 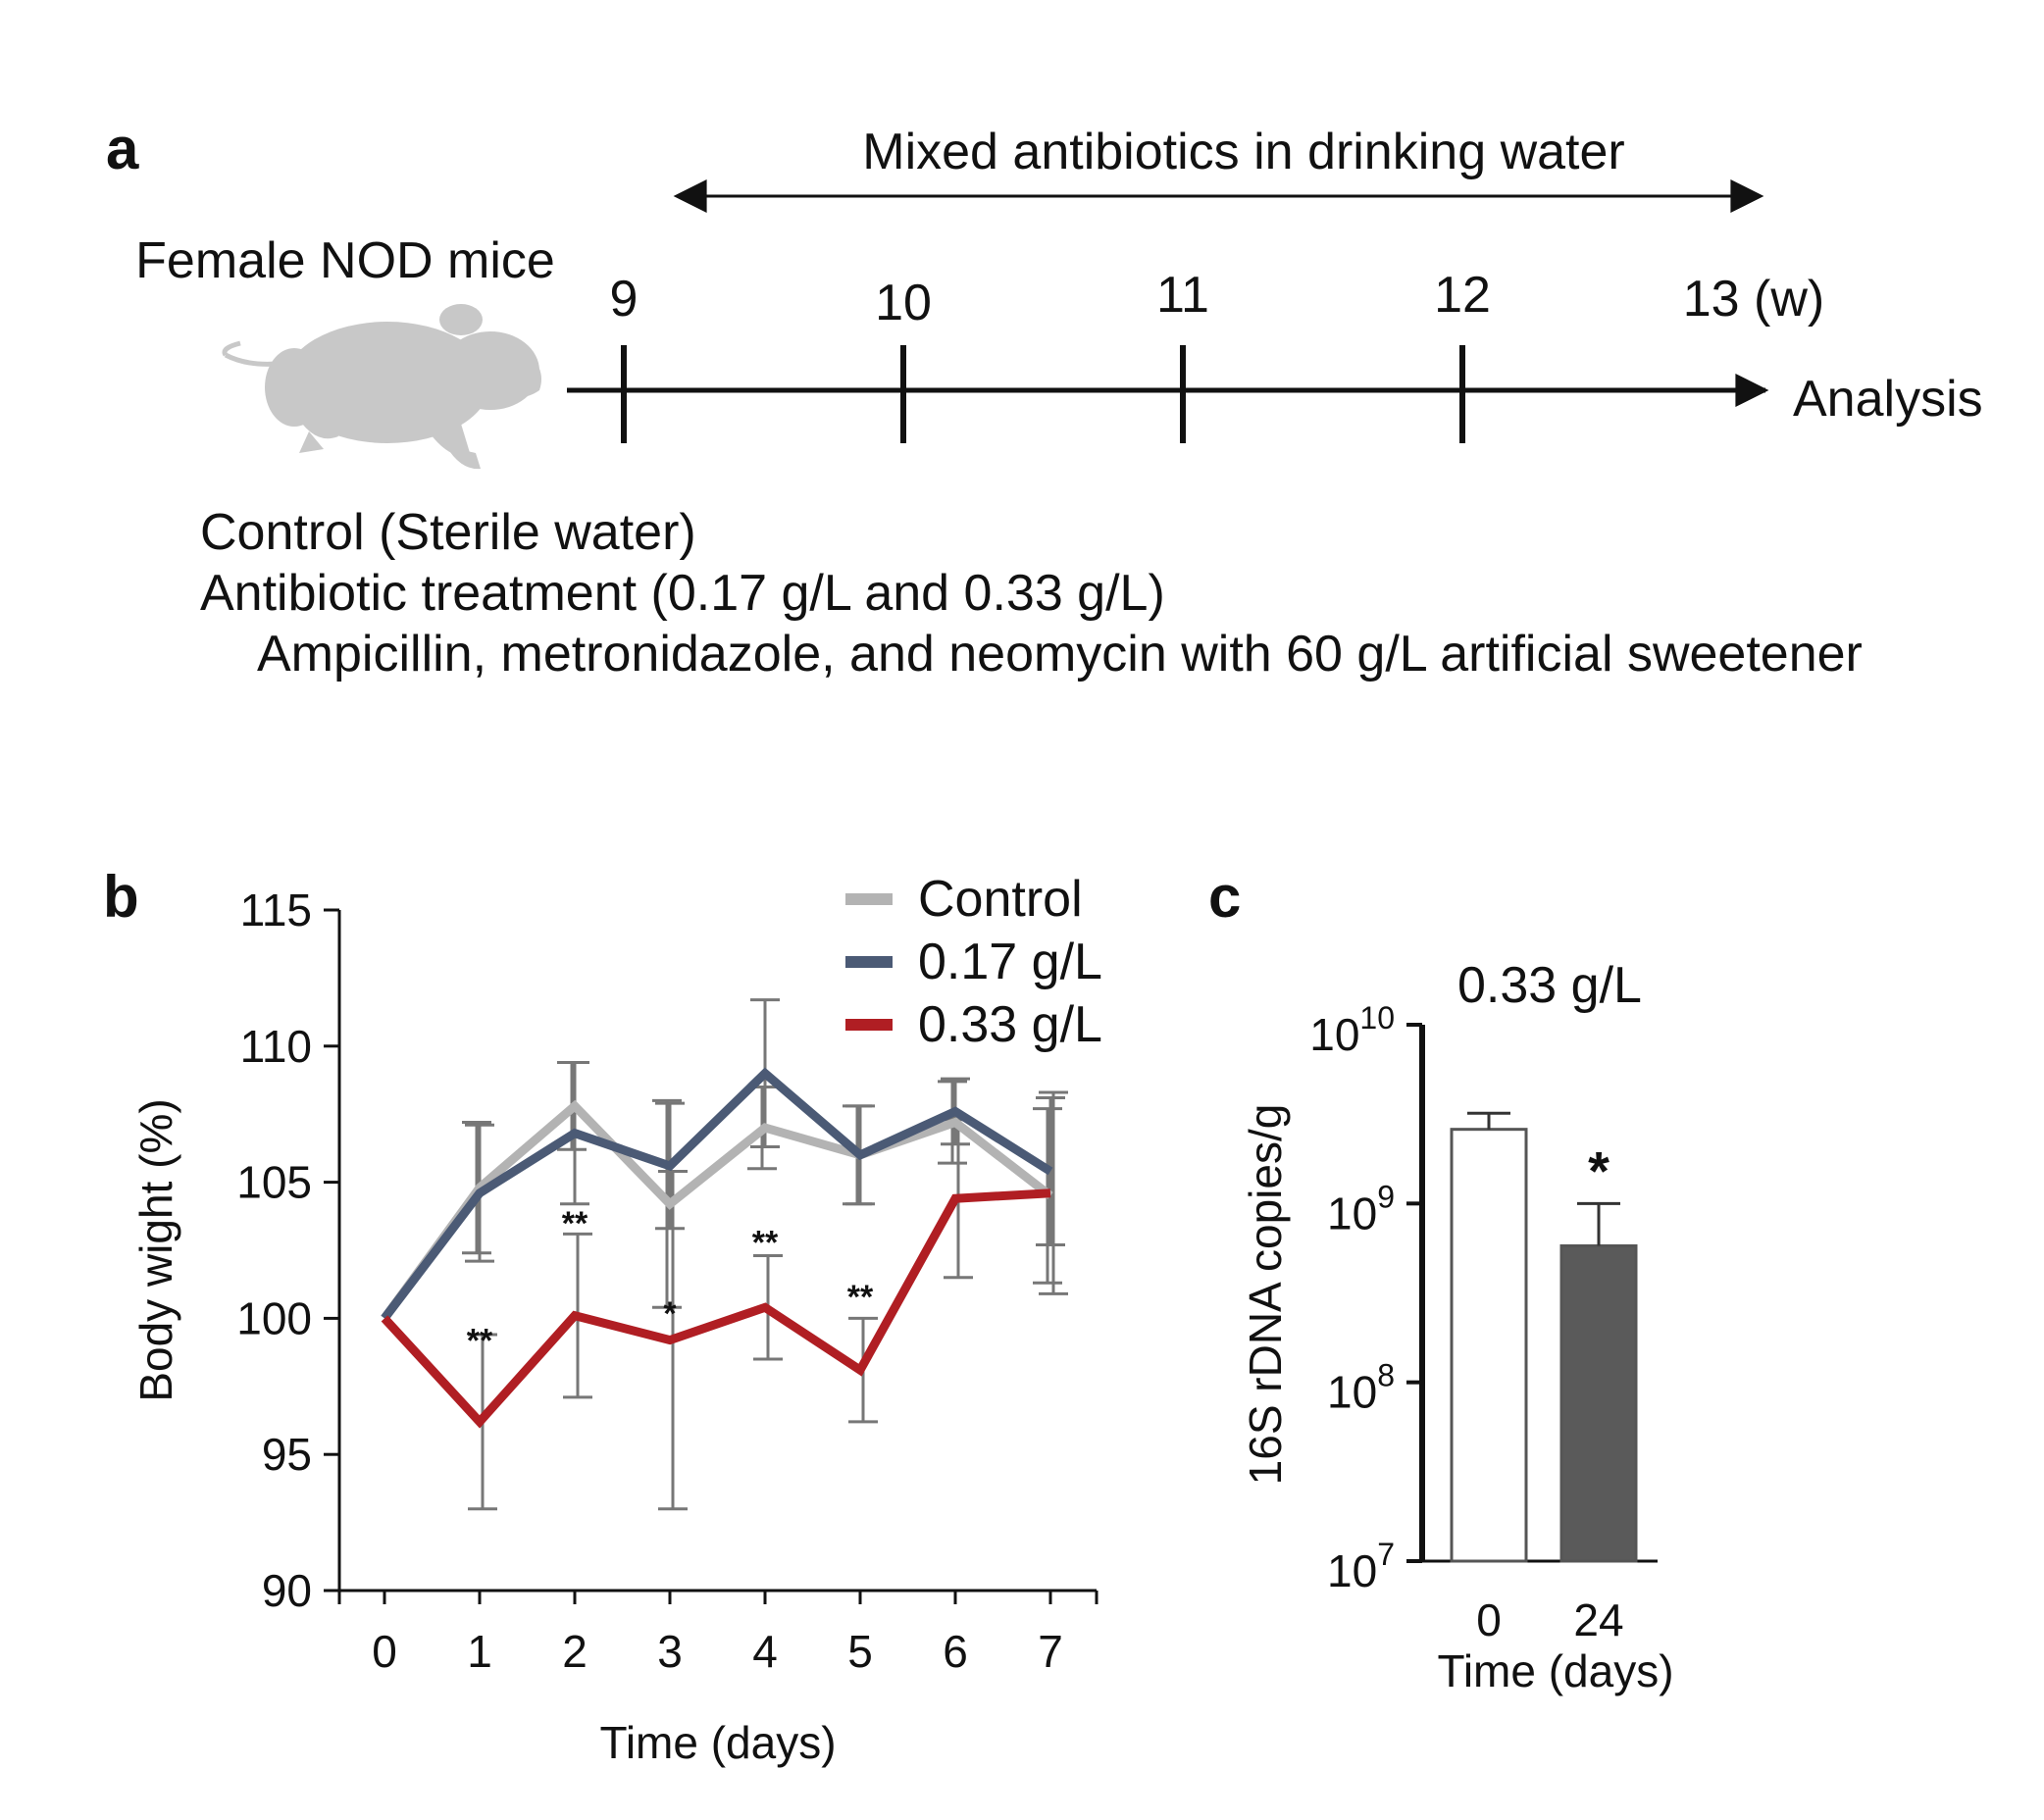 I want to click on panel-a-letter: a, so click(x=123, y=148).